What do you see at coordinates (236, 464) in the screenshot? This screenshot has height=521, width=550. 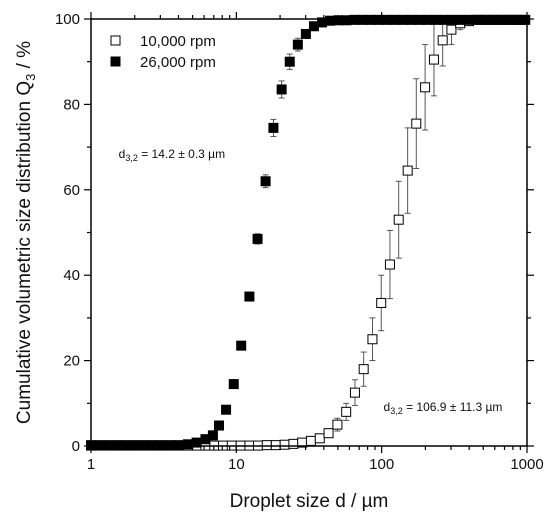 I see `x-tick-label: 10` at bounding box center [236, 464].